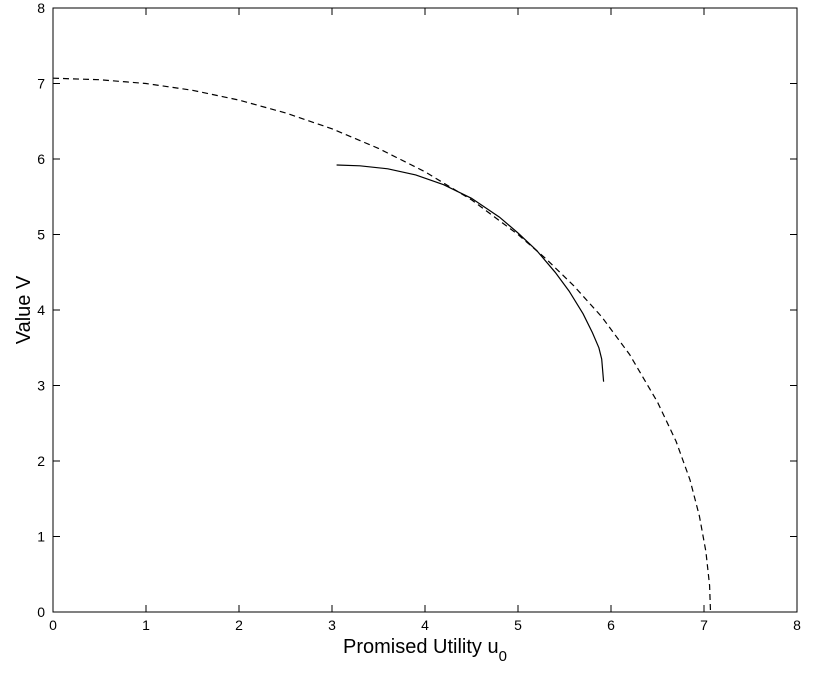 The height and width of the screenshot is (677, 813). What do you see at coordinates (704, 625) in the screenshot?
I see `x-tick-label: 7` at bounding box center [704, 625].